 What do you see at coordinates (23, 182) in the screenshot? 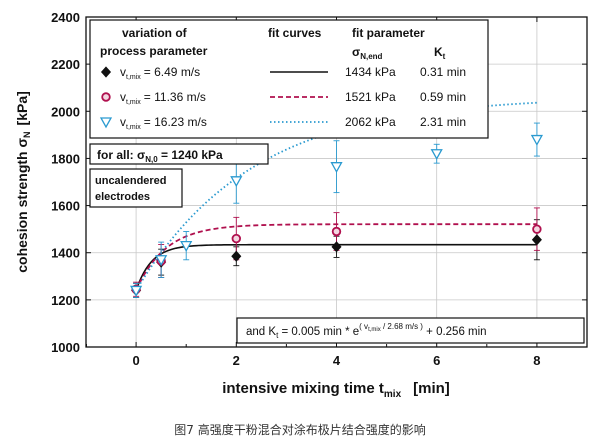
I see `y-axis-label: cohesion strength σN[kPa]` at bounding box center [23, 182].